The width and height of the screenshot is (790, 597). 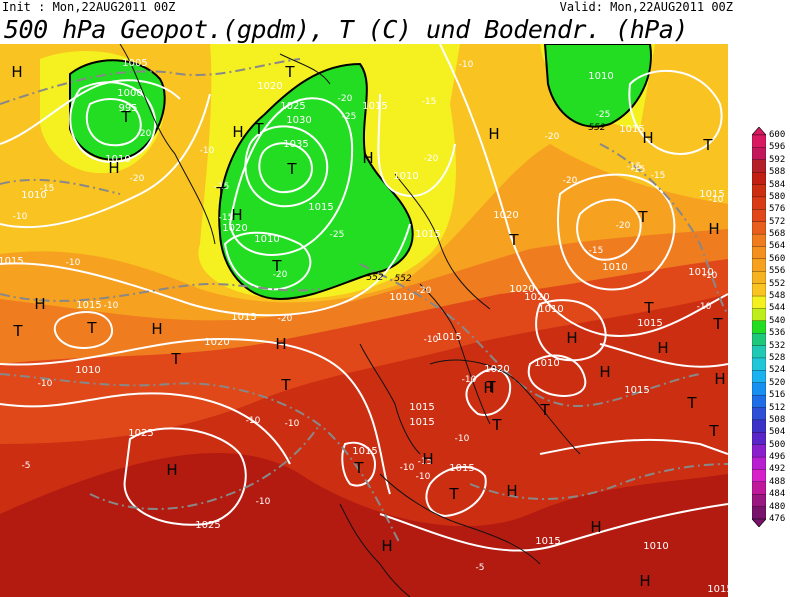 I want to click on colorbar-tick-label: 568, so click(x=777, y=234).